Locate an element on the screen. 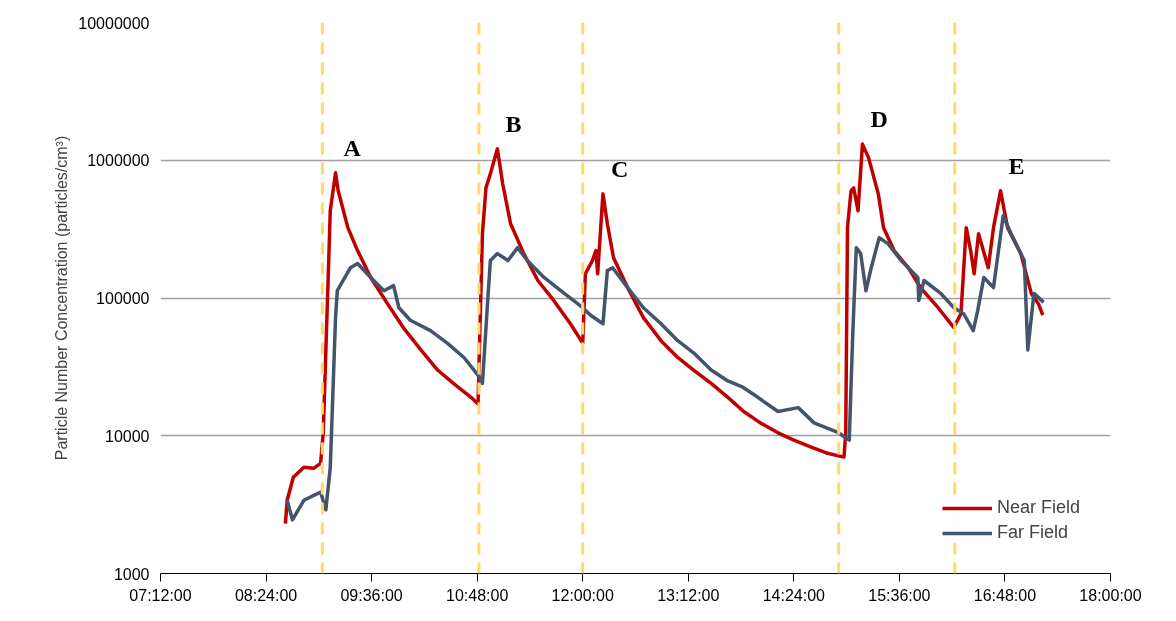 The width and height of the screenshot is (1176, 621). legend-label: Far Field is located at coordinates (1032, 532).